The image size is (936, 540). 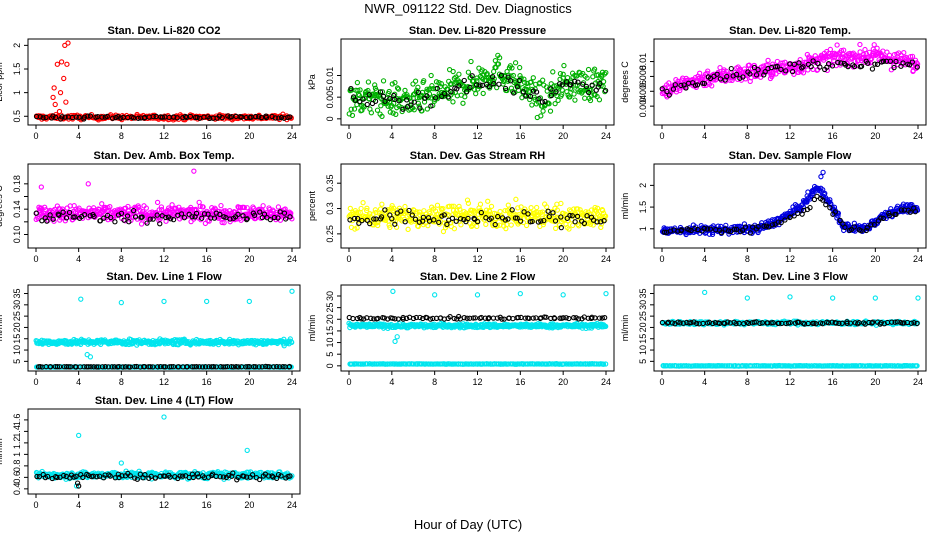 What do you see at coordinates (563, 136) in the screenshot?
I see `x-tick-label: 20` at bounding box center [563, 136].